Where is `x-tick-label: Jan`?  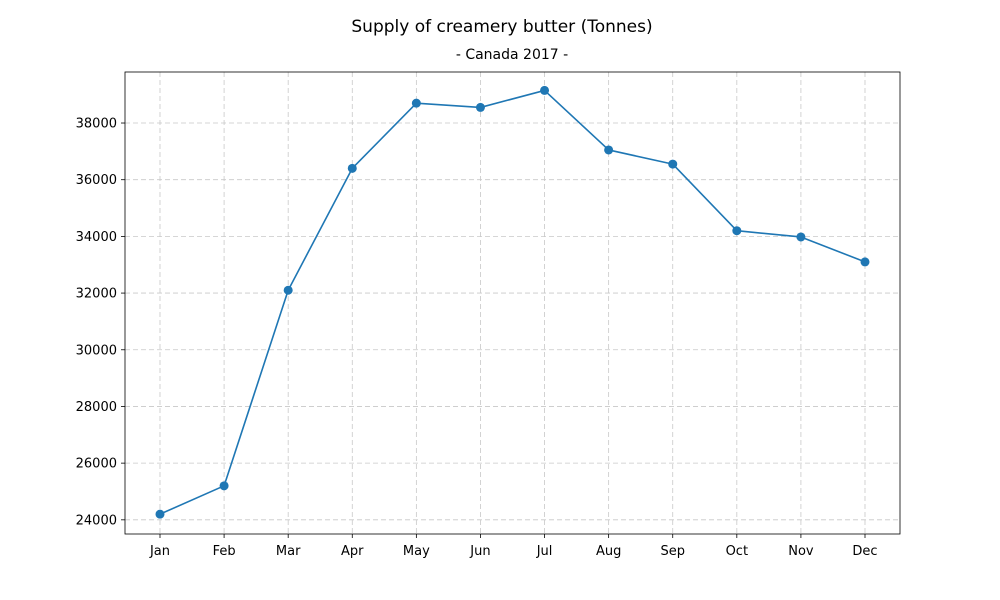 x-tick-label: Jan is located at coordinates (159, 551).